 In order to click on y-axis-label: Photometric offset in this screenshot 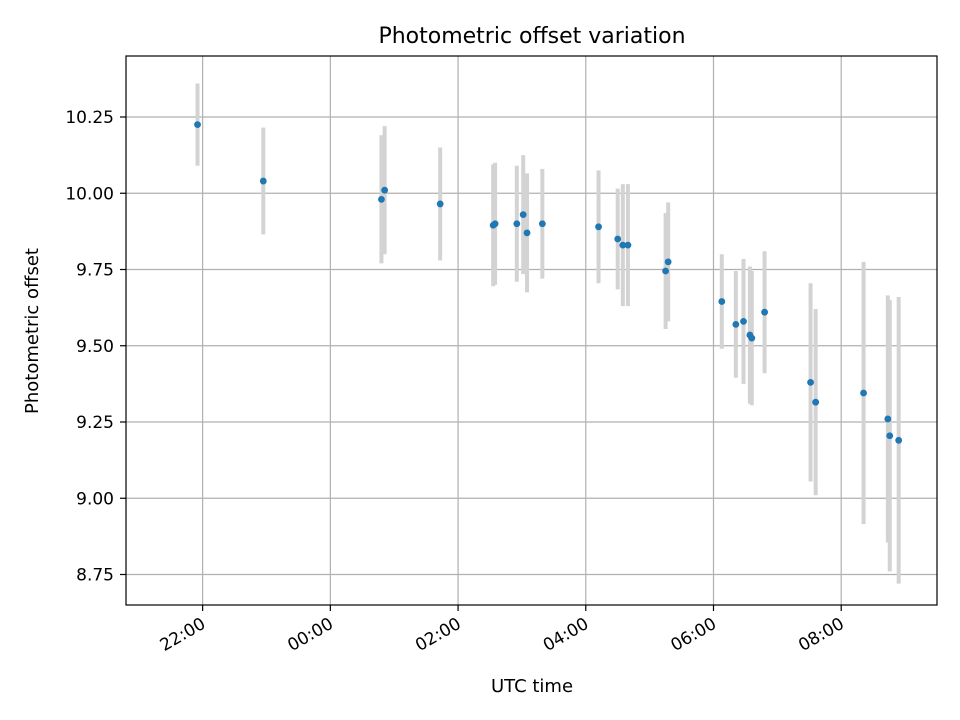, I will do `click(32, 331)`.